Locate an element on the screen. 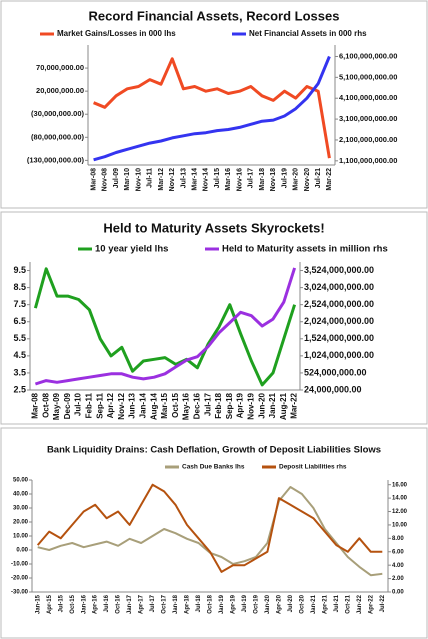 The width and height of the screenshot is (428, 639). y-tick-label: 70,000,000.00 is located at coordinates (60, 67).